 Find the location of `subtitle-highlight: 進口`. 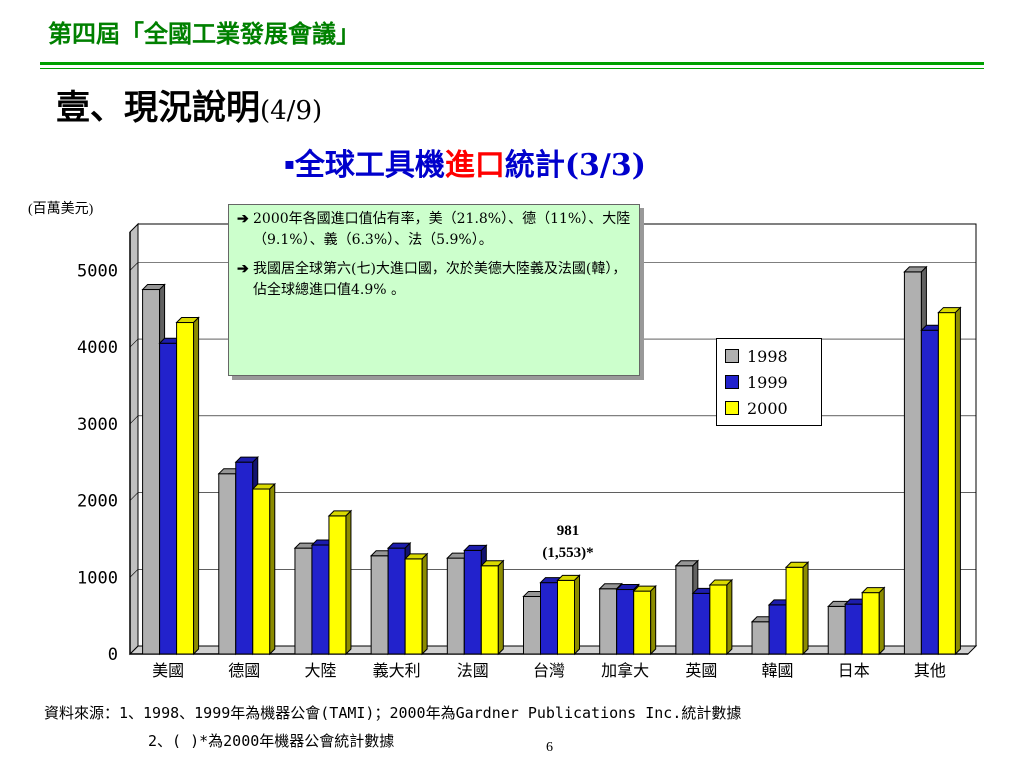

subtitle-highlight: 進口 is located at coordinates (474, 165).